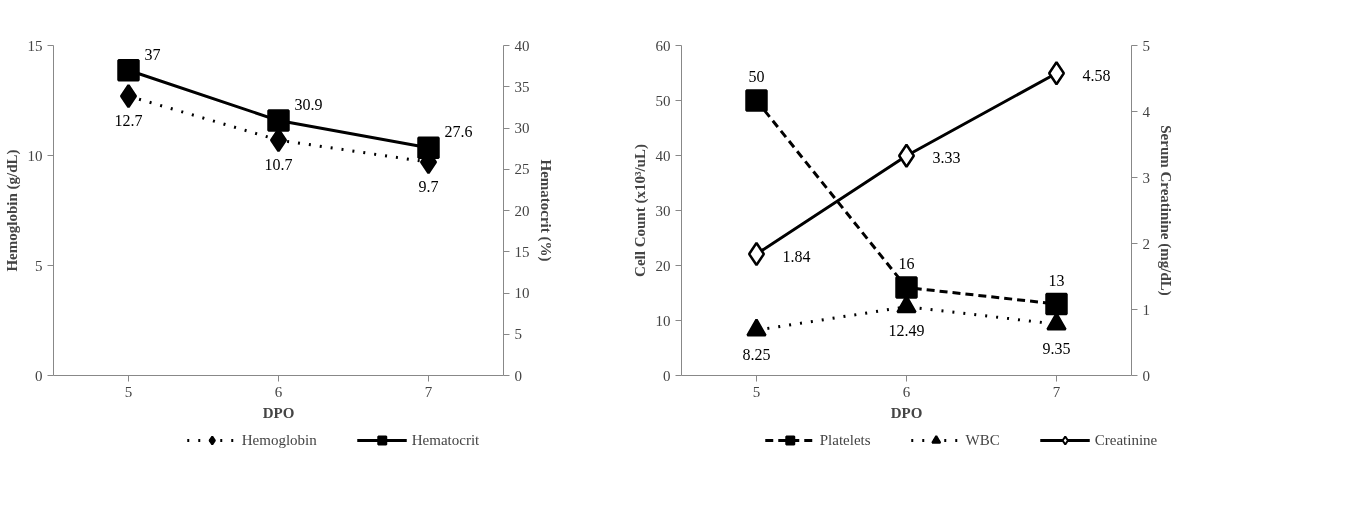 The width and height of the screenshot is (1347, 531). What do you see at coordinates (663, 265) in the screenshot?
I see `y-tick-label: 20` at bounding box center [663, 265].